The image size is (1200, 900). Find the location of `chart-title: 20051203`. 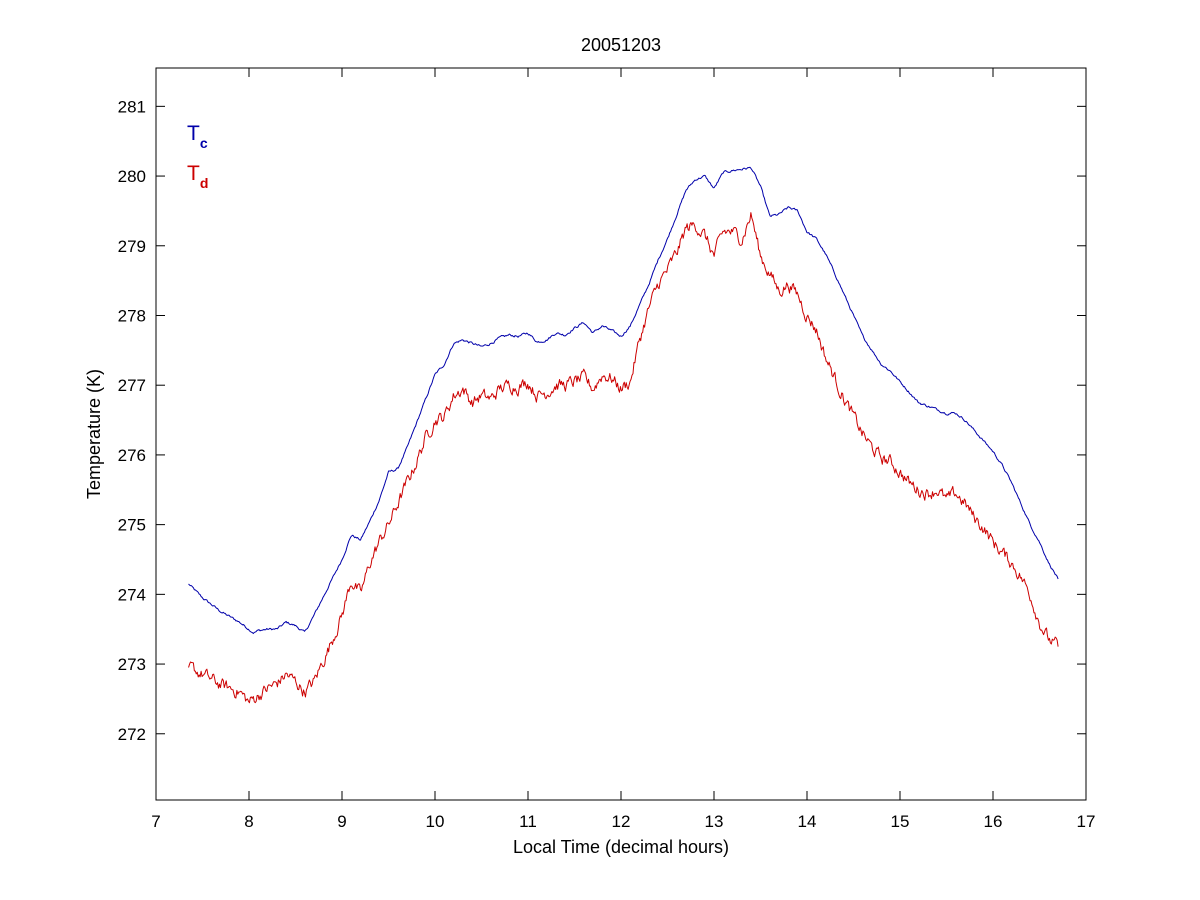

chart-title: 20051203 is located at coordinates (621, 45).